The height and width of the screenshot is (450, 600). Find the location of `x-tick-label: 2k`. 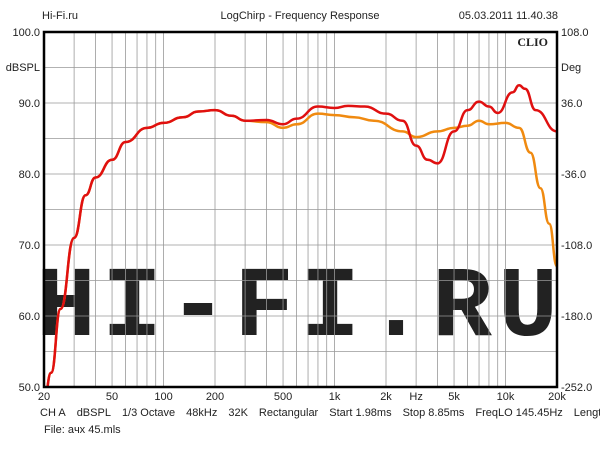

x-tick-label: 2k is located at coordinates (386, 395).